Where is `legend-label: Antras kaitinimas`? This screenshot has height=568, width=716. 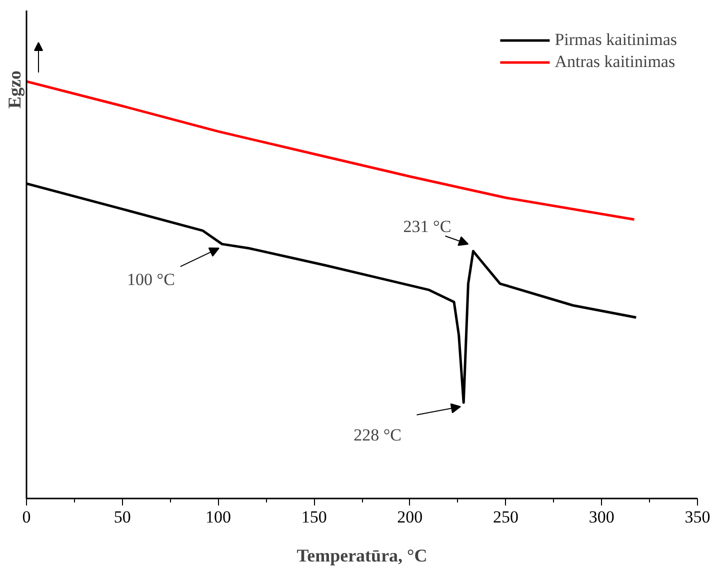
legend-label: Antras kaitinimas is located at coordinates (615, 62).